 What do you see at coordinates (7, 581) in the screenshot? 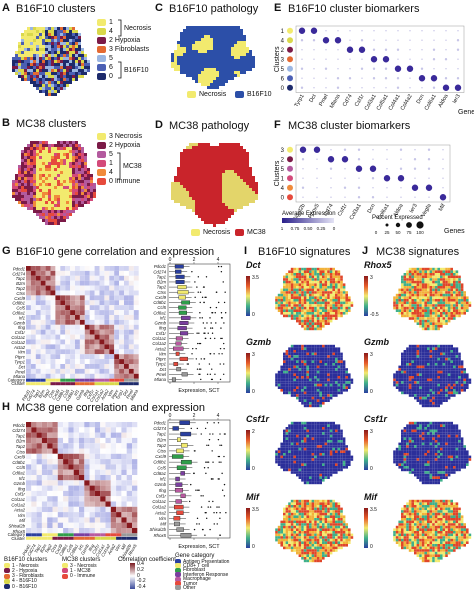
I see `b16f10-cluster-swatch` at bounding box center [7, 581].